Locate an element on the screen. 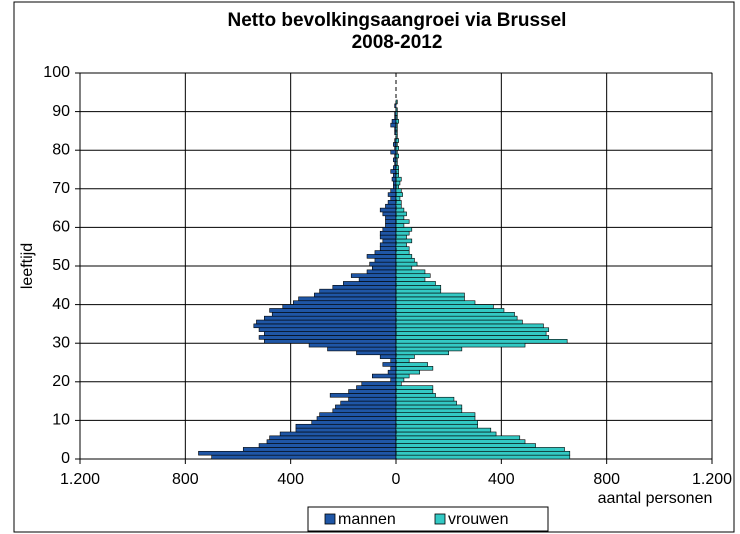 The width and height of the screenshot is (740, 534). y-tick-label: 30 is located at coordinates (61, 342).